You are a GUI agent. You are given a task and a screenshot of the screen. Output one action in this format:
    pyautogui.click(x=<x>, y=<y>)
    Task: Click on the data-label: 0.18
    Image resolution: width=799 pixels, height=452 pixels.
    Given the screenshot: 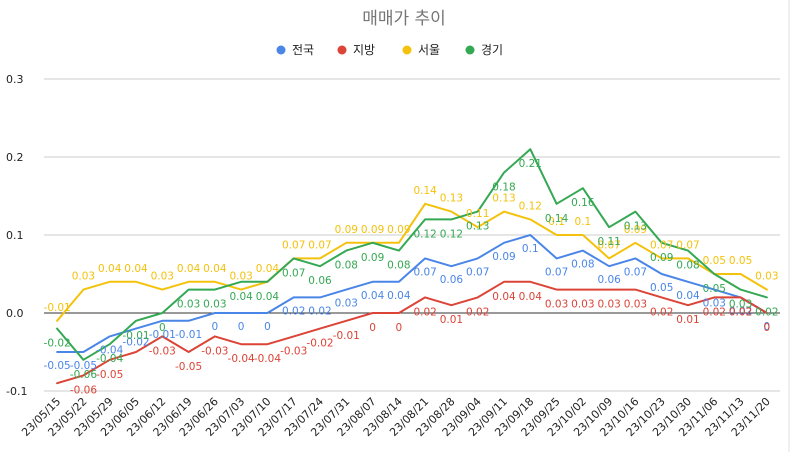 What is the action you would take?
    pyautogui.click(x=503, y=188)
    